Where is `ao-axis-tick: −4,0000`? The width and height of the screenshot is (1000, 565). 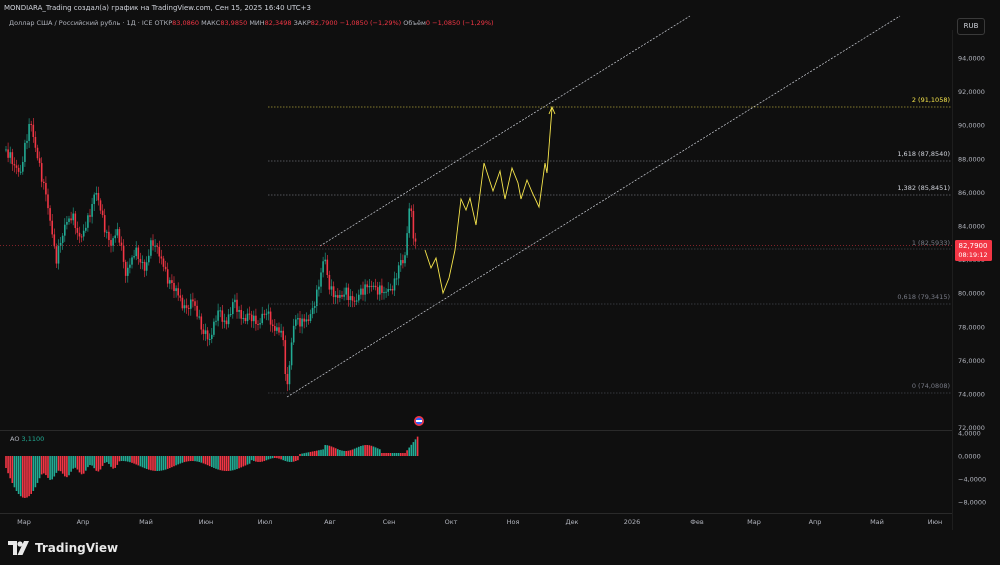 ao-axis-tick: −4,0000 is located at coordinates (972, 480).